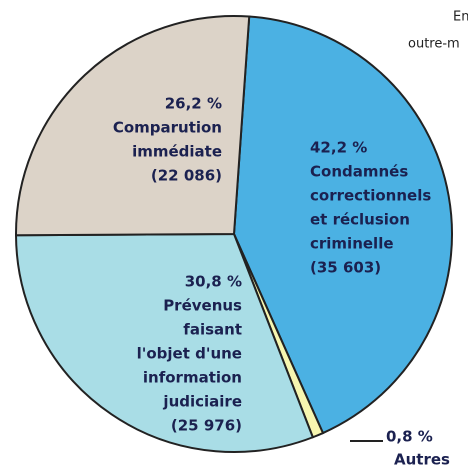  What do you see at coordinates (177, 152) in the screenshot?
I see `category-label: immédiate` at bounding box center [177, 152].